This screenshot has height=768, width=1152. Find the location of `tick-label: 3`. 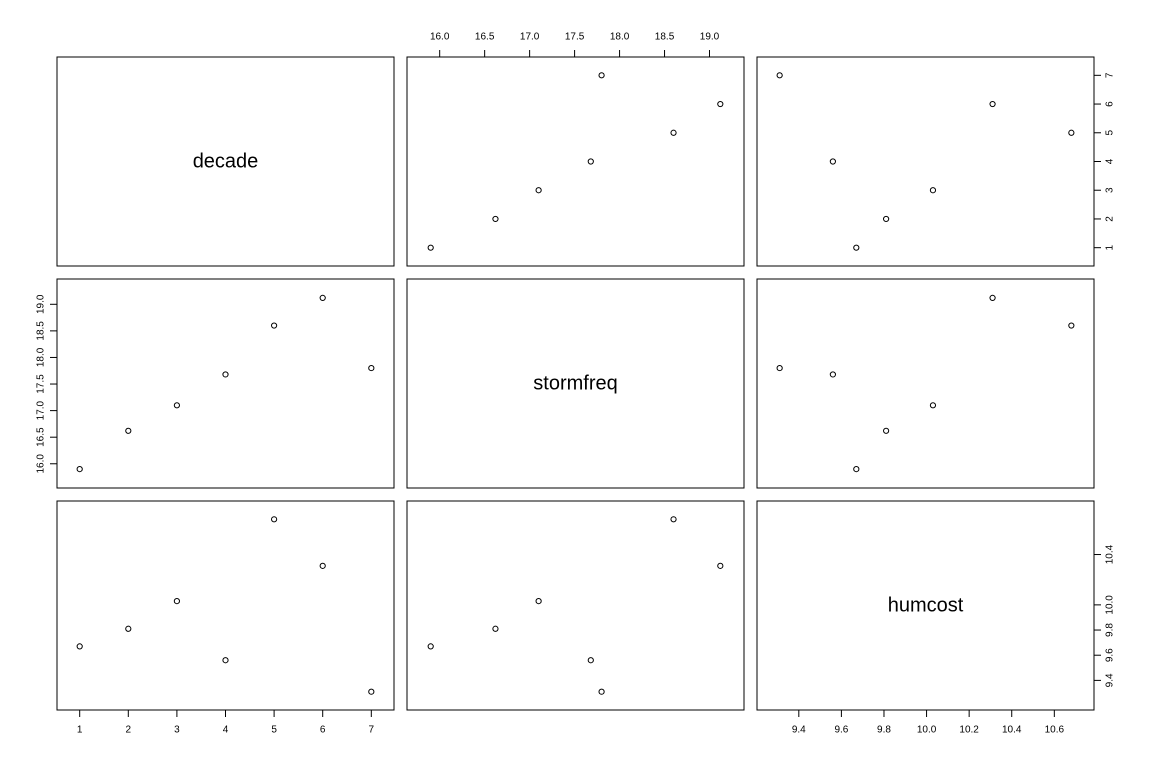

tick-label: 3 is located at coordinates (1110, 190).